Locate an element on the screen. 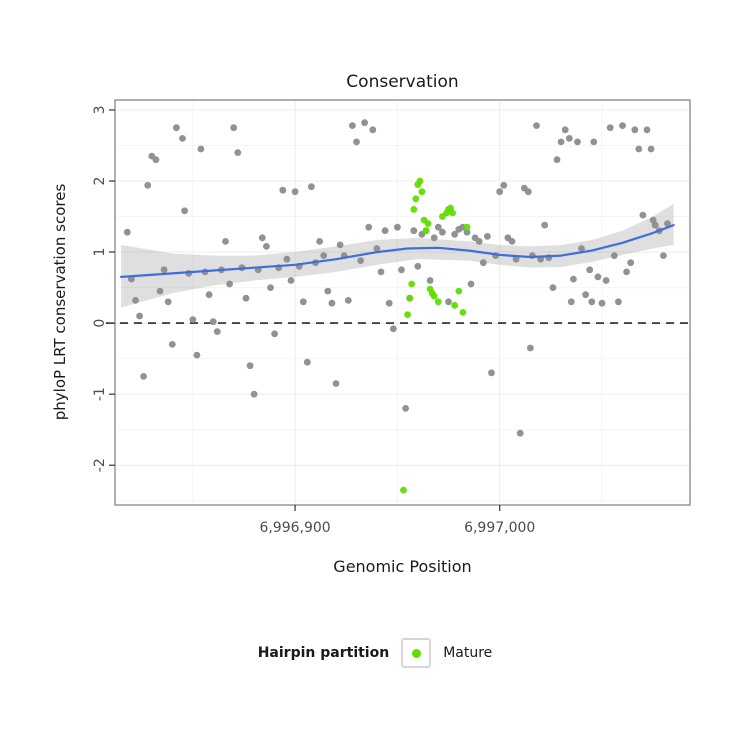  legend-key is located at coordinates (416, 653).